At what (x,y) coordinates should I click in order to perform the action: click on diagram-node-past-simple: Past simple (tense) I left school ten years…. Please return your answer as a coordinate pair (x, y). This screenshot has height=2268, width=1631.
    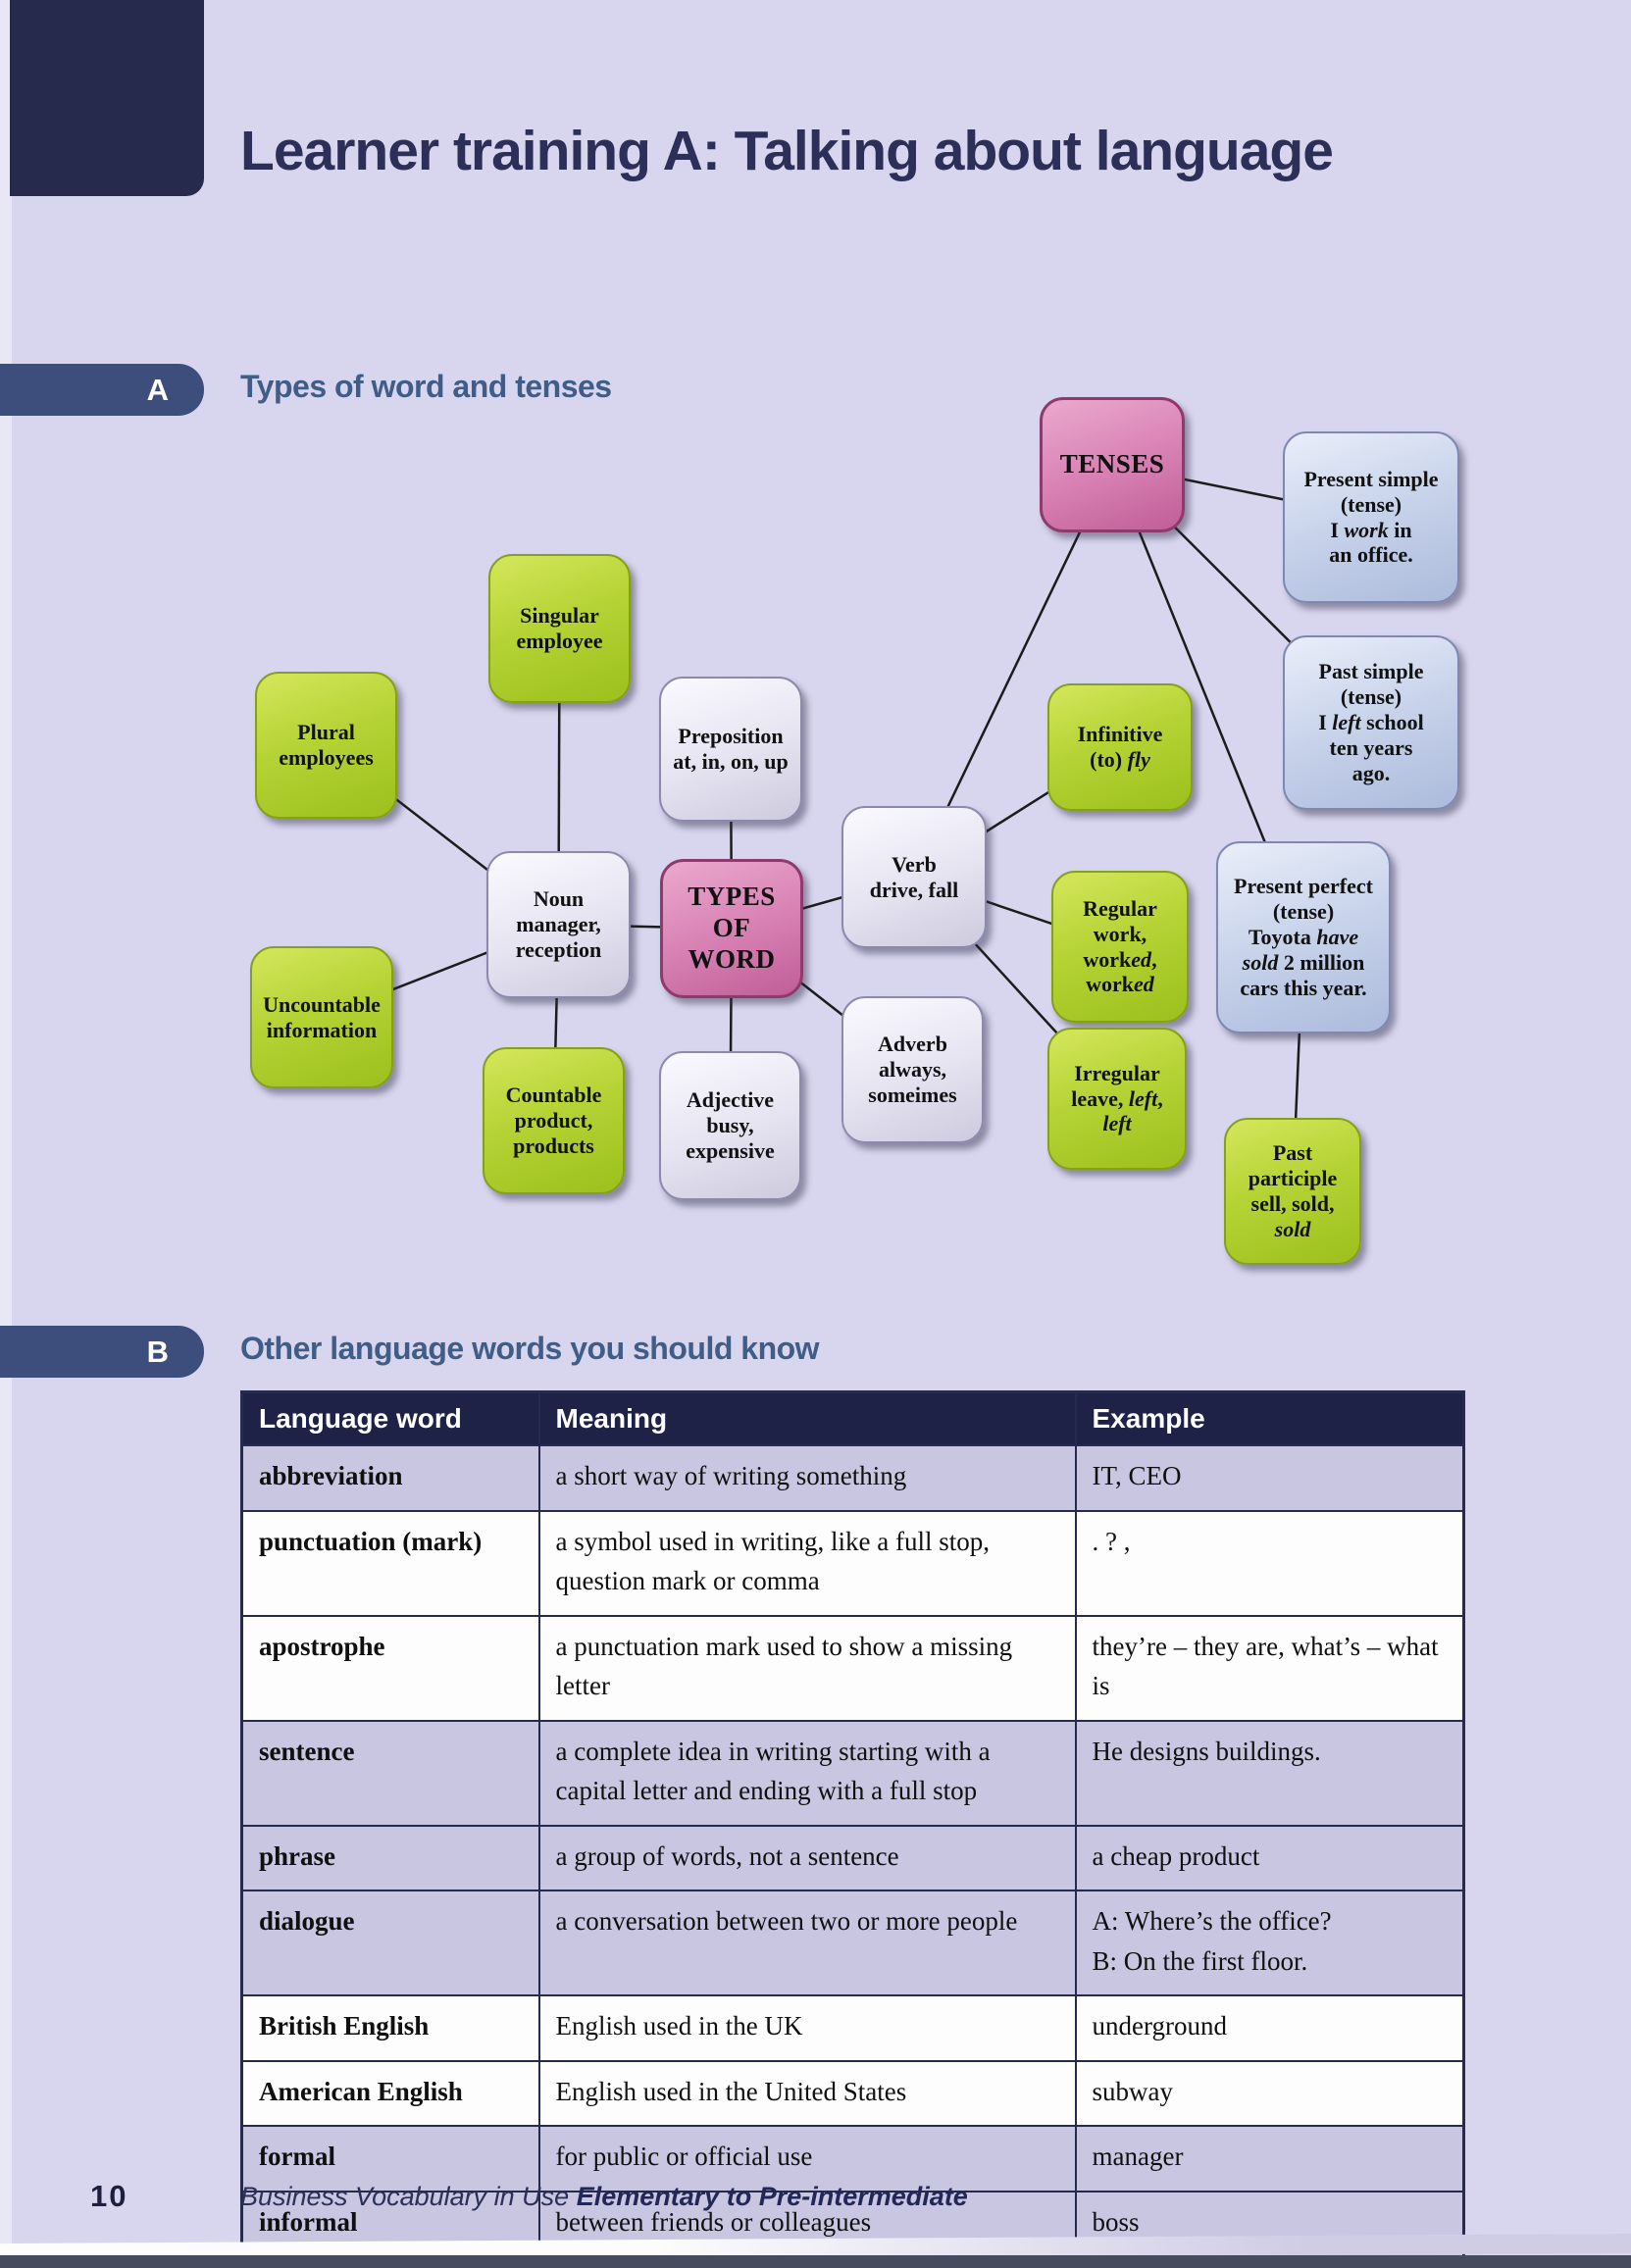
    Looking at the image, I should click on (1371, 722).